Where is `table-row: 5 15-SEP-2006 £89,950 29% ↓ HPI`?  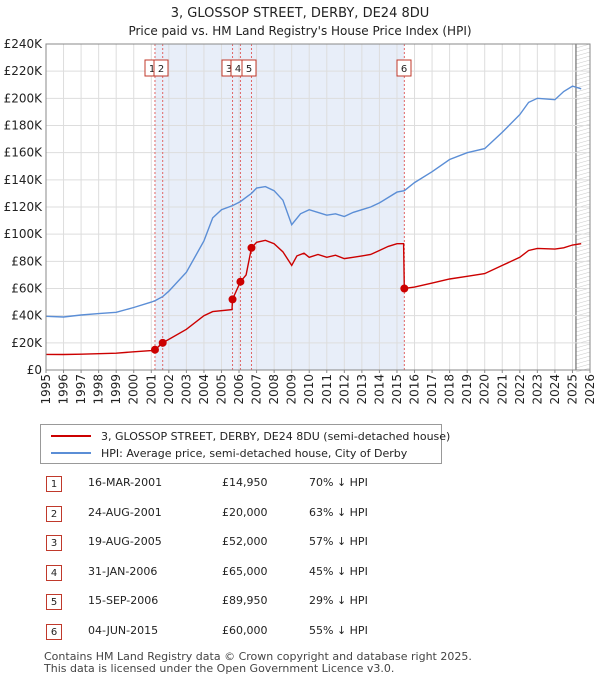
table-row: 5 15-SEP-2006 £89,950 29% ↓ HPI is located at coordinates (320, 602).